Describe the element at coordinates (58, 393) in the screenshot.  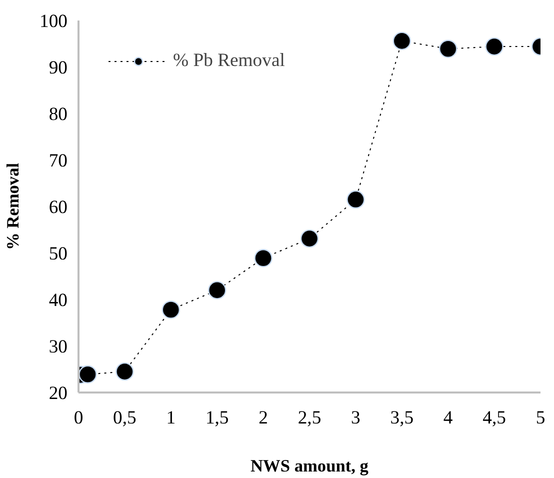
I see `y-tick-label: 20` at that location.